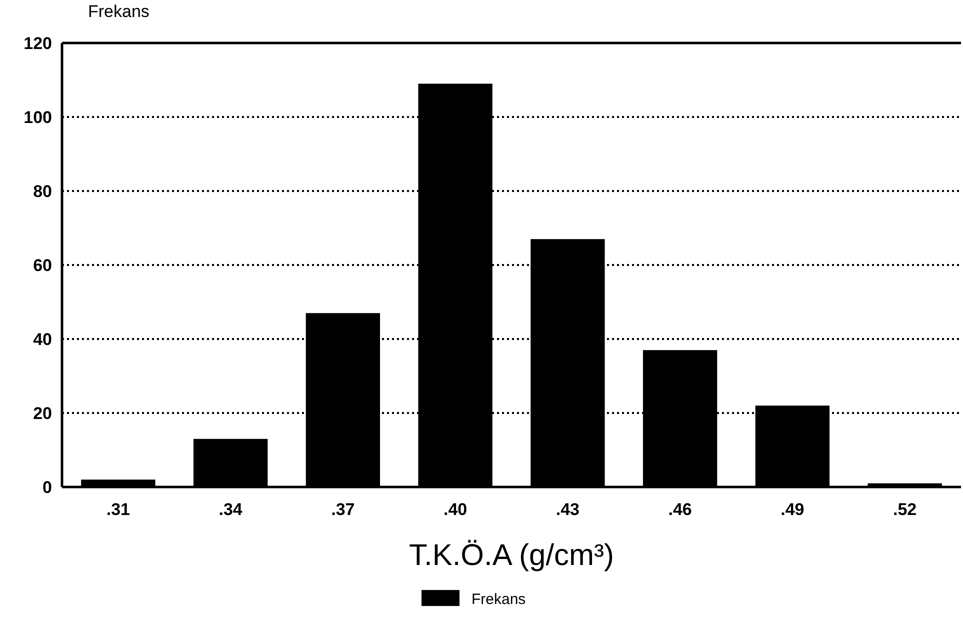 This screenshot has height=628, width=963. I want to click on x-tick-label: .46, so click(680, 509).